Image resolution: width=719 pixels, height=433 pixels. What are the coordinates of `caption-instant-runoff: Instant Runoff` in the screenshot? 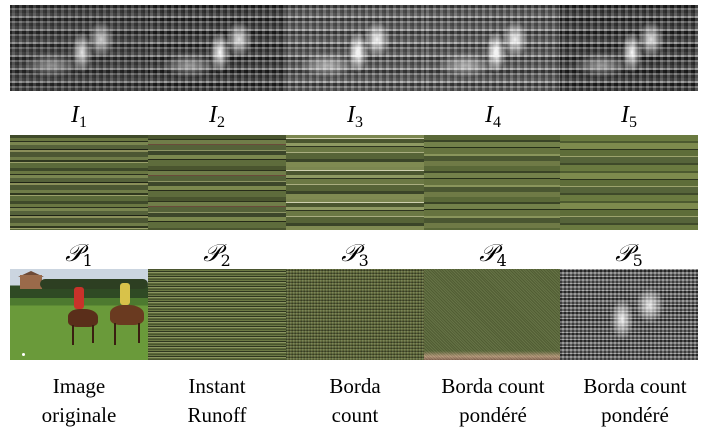 It's located at (217, 400).